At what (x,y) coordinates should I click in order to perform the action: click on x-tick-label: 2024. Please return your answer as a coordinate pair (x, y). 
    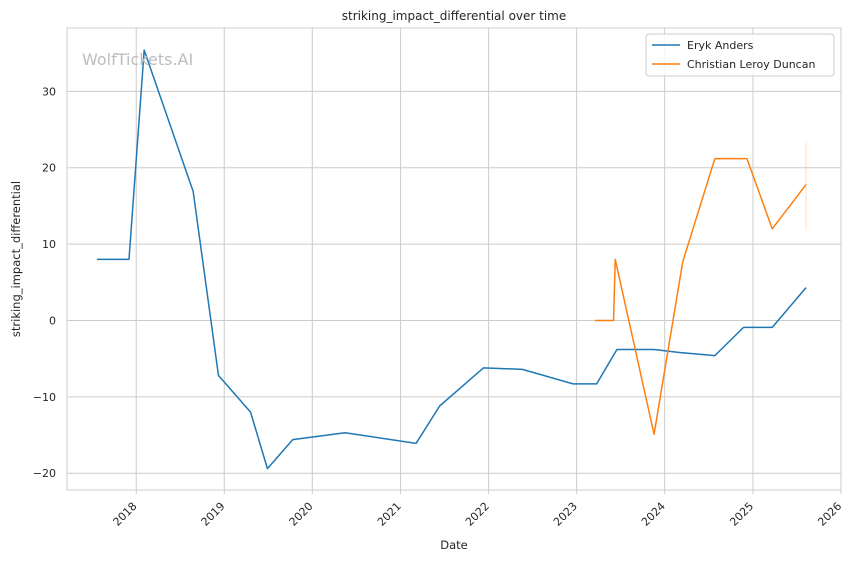
    Looking at the image, I should click on (653, 514).